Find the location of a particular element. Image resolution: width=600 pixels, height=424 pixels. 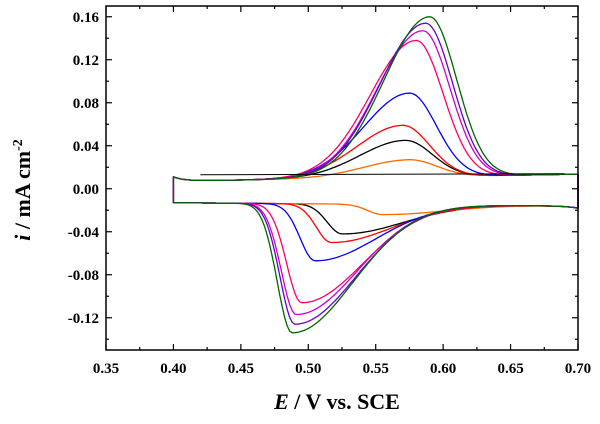

y-axis-unit-exponent: -2 is located at coordinates (18, 145).